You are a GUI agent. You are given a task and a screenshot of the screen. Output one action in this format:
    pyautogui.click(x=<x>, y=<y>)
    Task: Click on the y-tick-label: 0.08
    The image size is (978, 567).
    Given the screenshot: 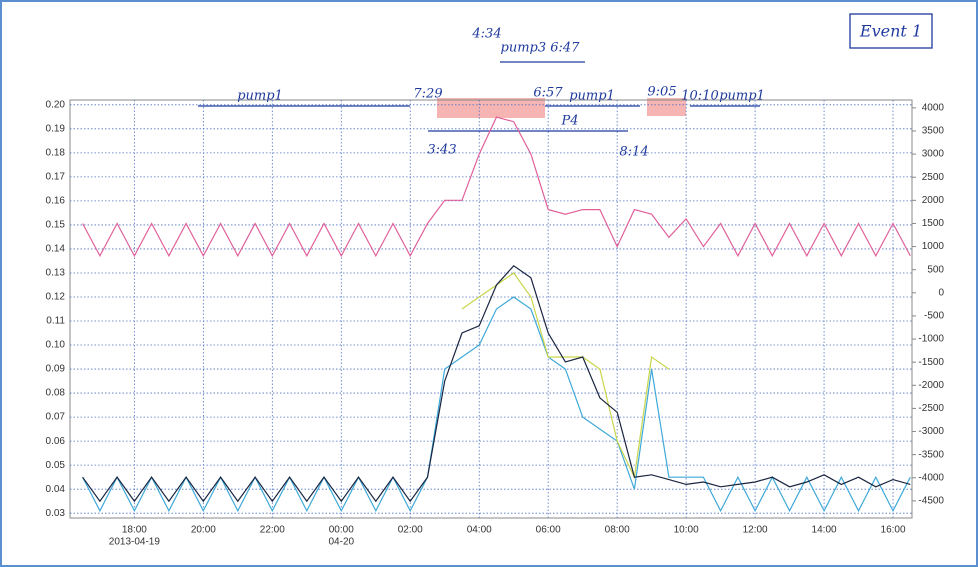 What is the action you would take?
    pyautogui.click(x=56, y=393)
    